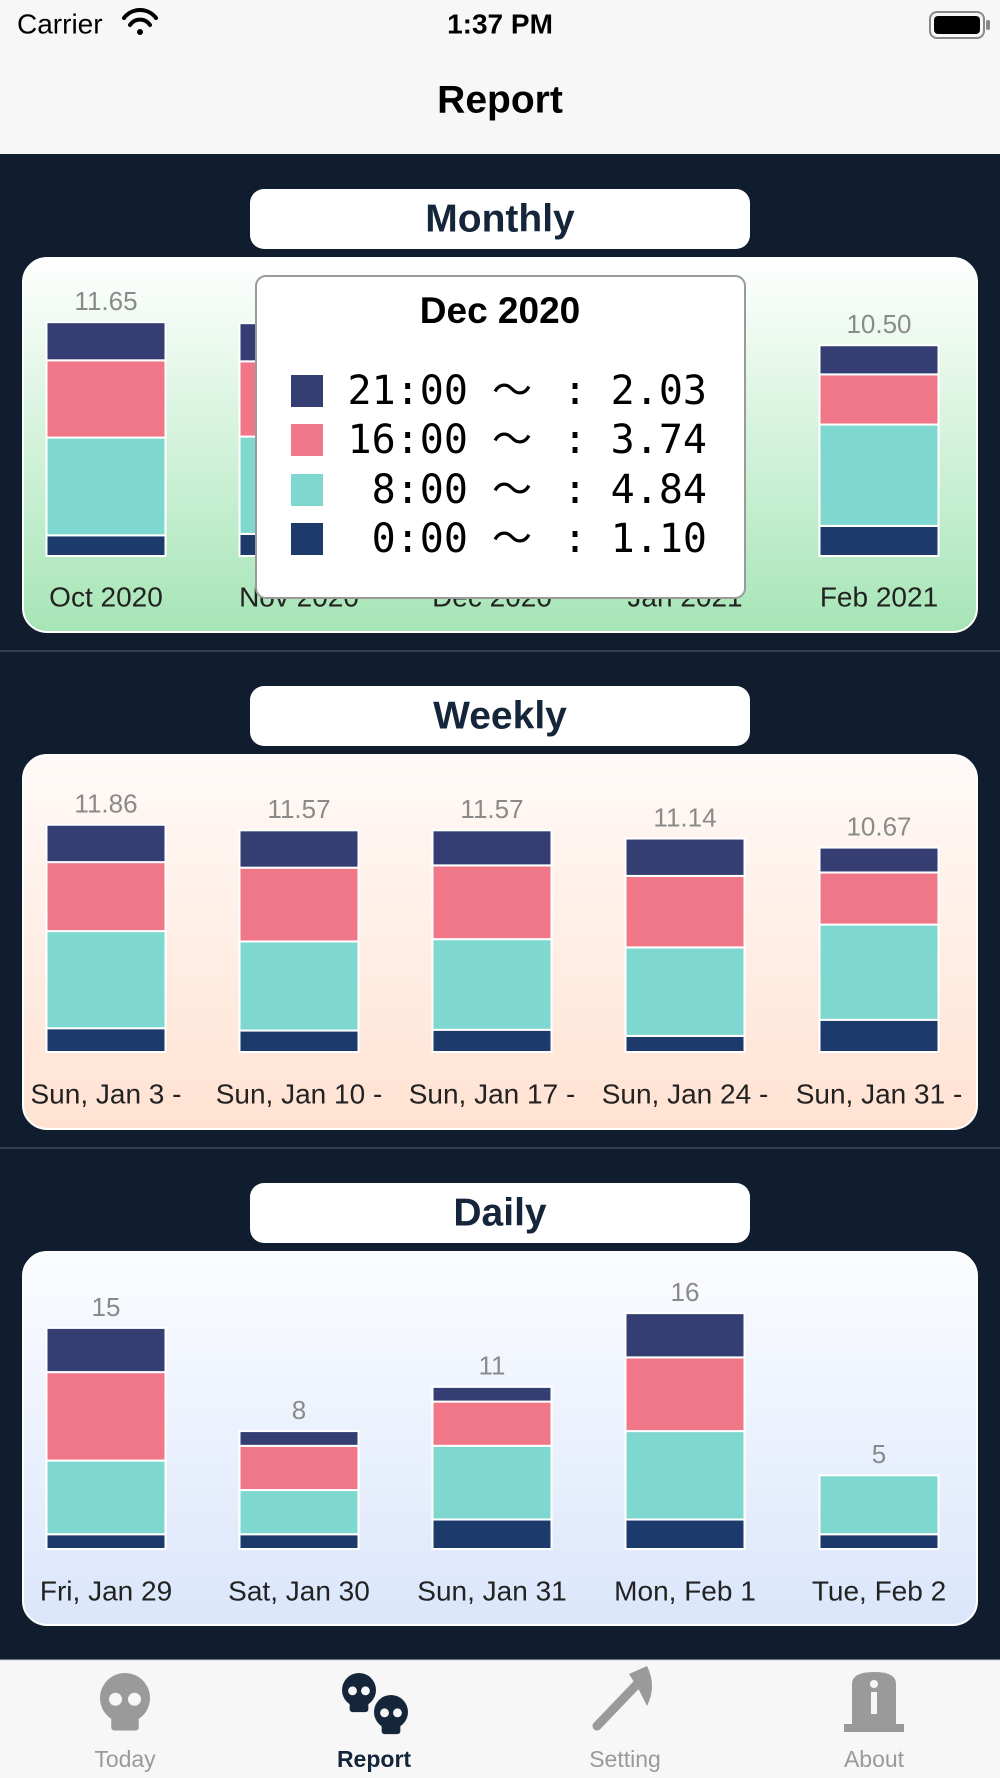 Image resolution: width=1000 pixels, height=1778 pixels. What do you see at coordinates (874, 1684) in the screenshot?
I see `info-dot` at bounding box center [874, 1684].